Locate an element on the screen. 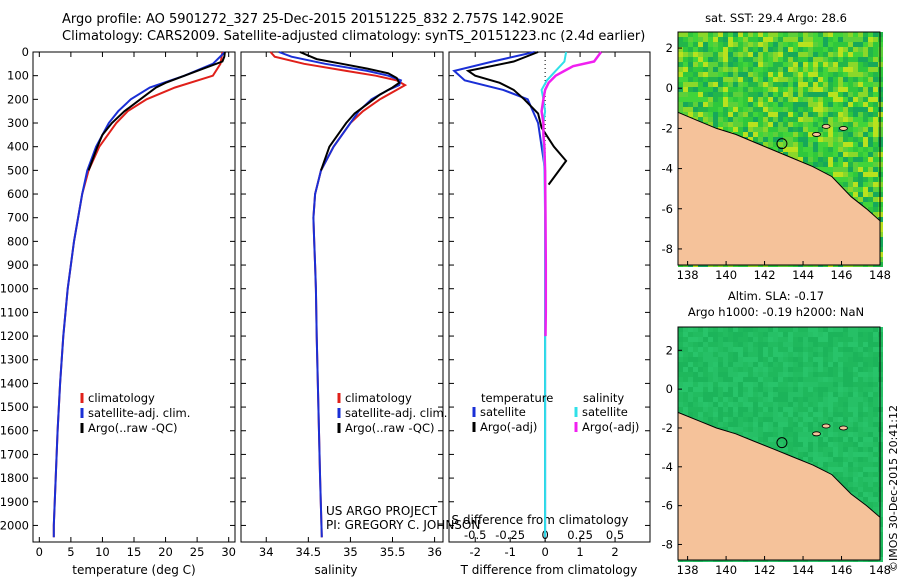 The width and height of the screenshot is (900, 580). x-tick-label: 144 is located at coordinates (803, 275).